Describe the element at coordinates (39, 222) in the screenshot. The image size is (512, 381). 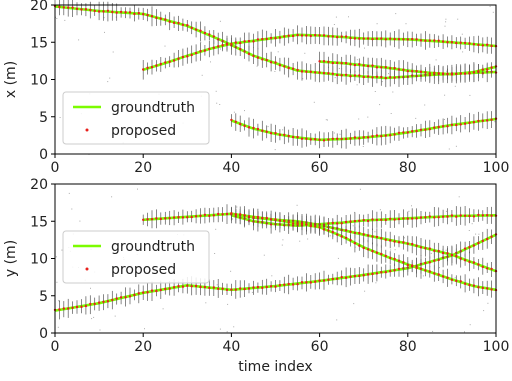
I see `y-tick-label: 15` at that location.